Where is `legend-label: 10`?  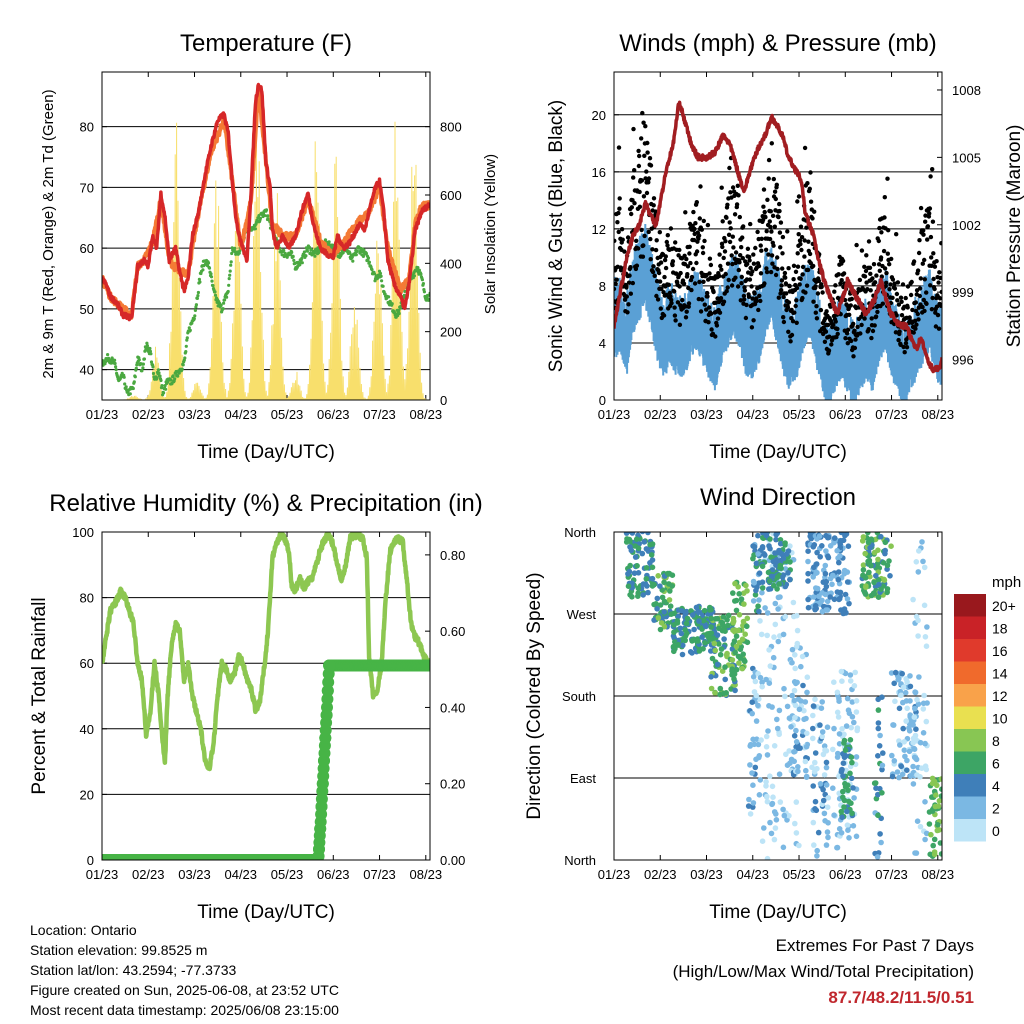
legend-label: 10 is located at coordinates (1000, 719).